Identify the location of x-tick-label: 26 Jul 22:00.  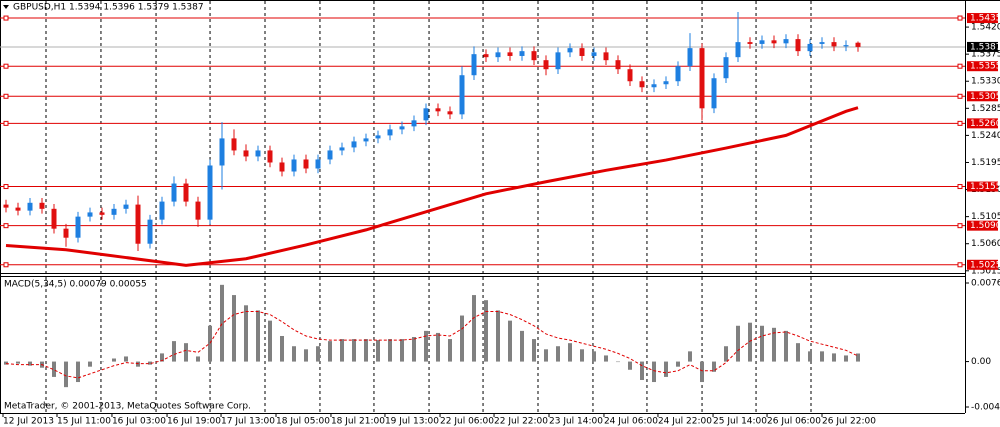
(849, 422).